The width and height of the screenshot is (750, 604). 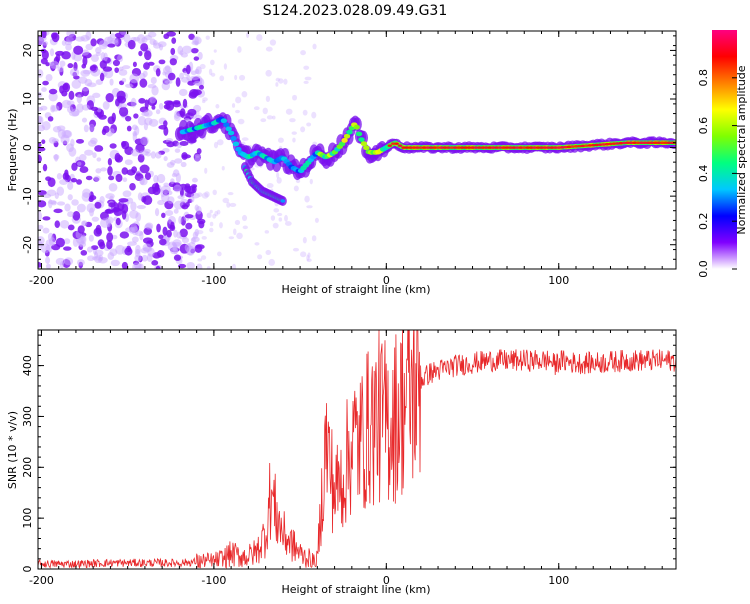 What do you see at coordinates (27, 467) in the screenshot?
I see `y-tick-label: 200` at bounding box center [27, 467].